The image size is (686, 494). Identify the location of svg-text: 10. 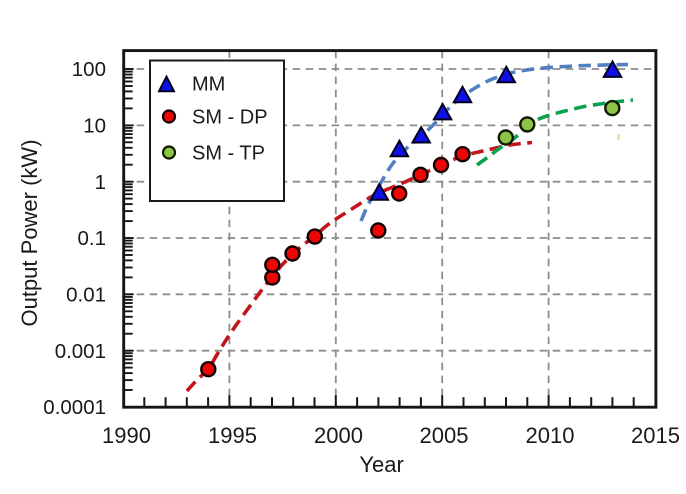
(94, 126).